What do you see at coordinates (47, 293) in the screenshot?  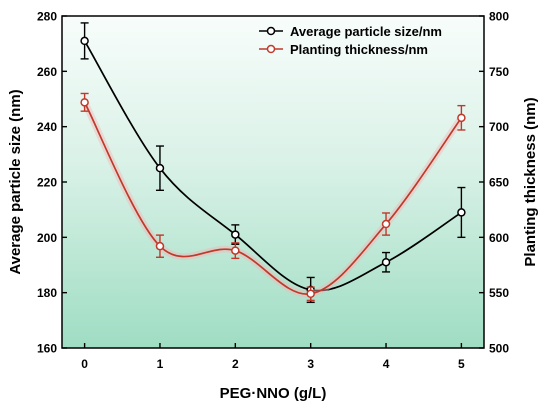 I see `y-left-tick-label-1: 180` at bounding box center [47, 293].